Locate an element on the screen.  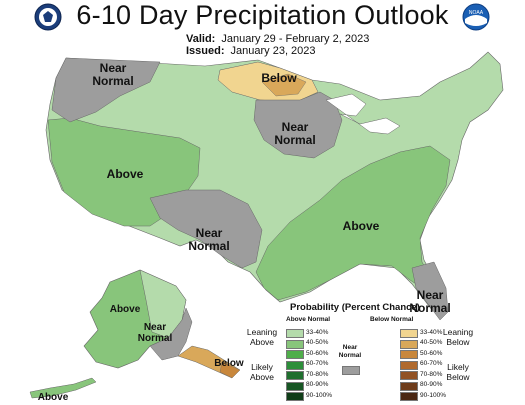
legend-below-header: Below Normal is located at coordinates (392, 319).